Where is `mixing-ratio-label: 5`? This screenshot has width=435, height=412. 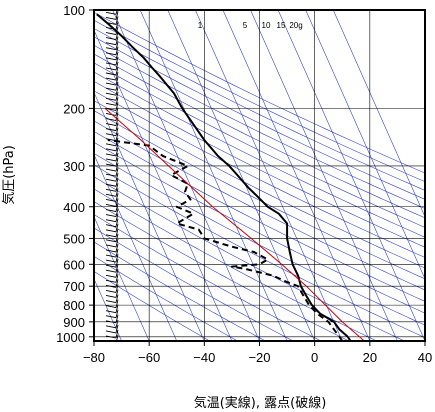
mixing-ratio-label: 5 is located at coordinates (245, 25).